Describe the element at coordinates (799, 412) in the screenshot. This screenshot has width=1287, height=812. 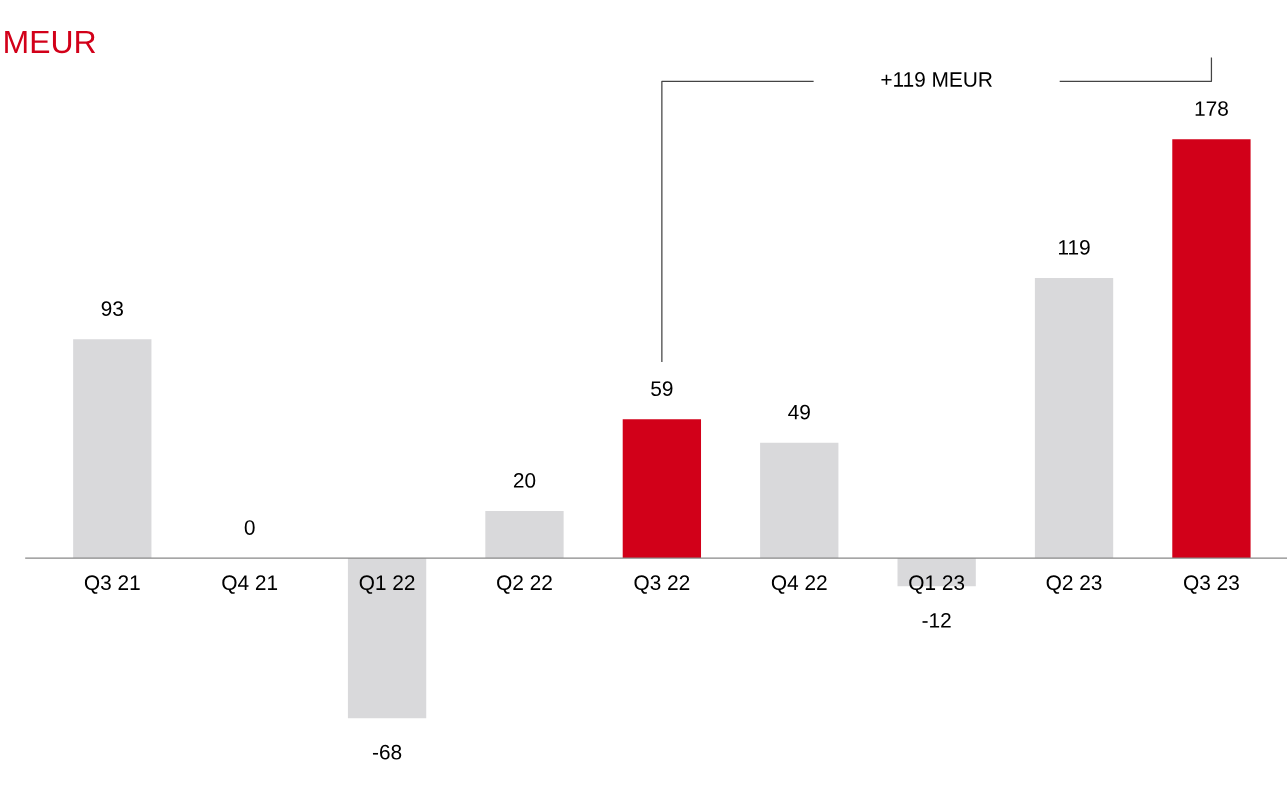
I see `data-label: 49` at that location.